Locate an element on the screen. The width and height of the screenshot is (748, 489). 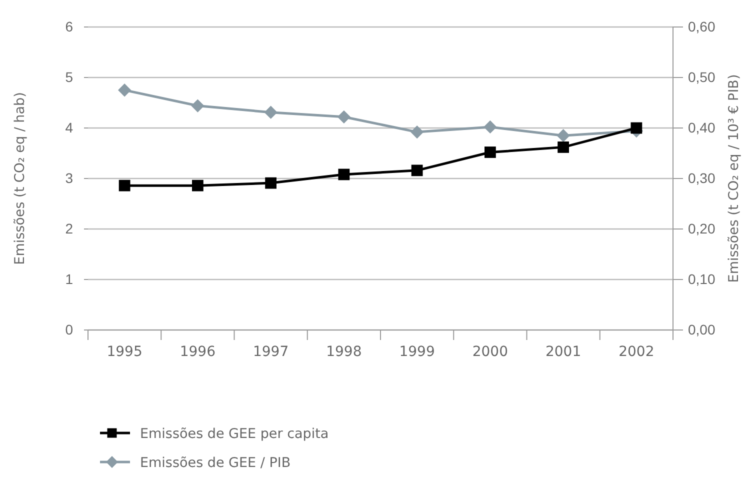
y-tick-label: 6 is located at coordinates (69, 26).